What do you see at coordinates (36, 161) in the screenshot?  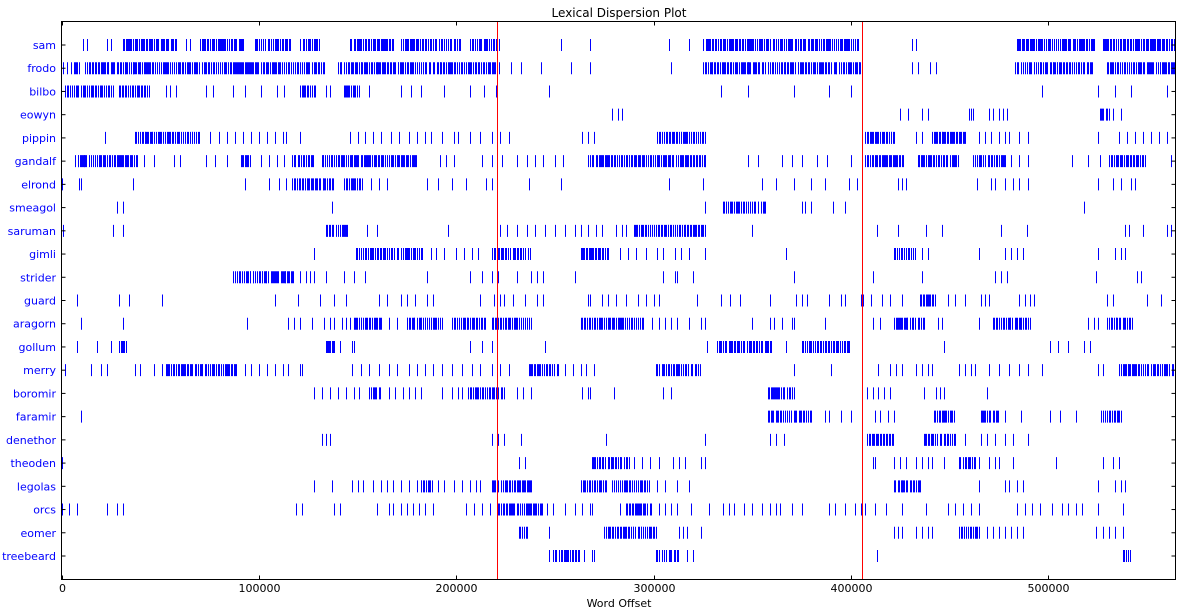 I see `y-tick-label: gandalf` at bounding box center [36, 161].